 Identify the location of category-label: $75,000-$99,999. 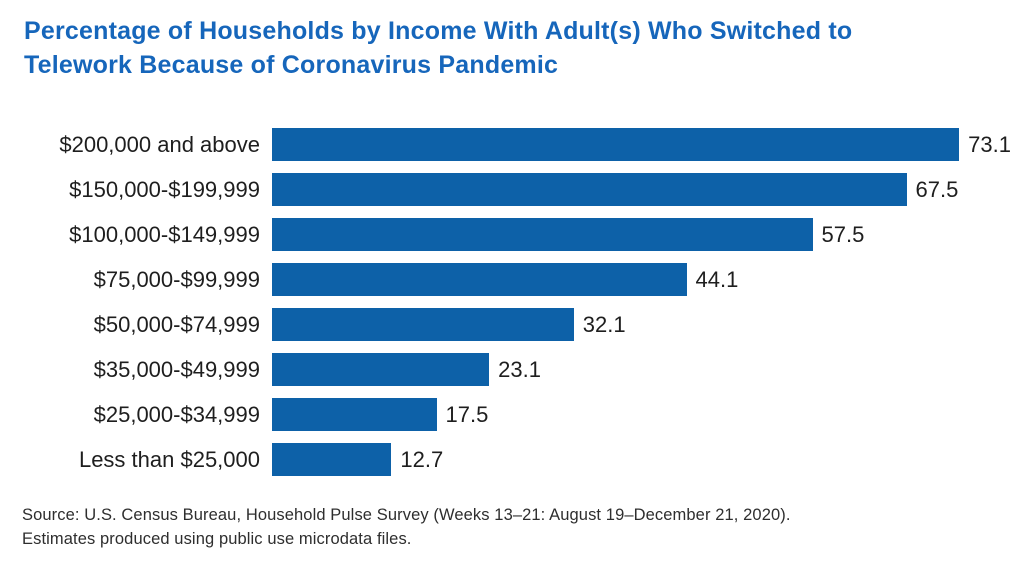
(176, 279).